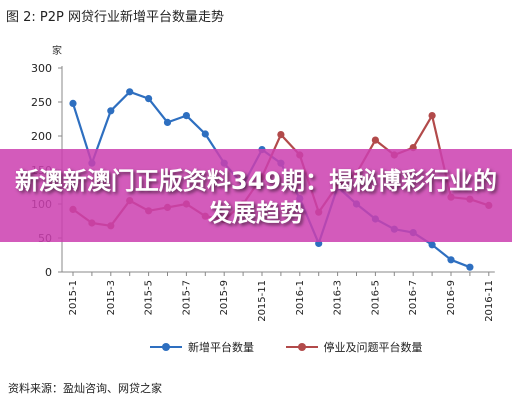  Describe the element at coordinates (73, 297) in the screenshot. I see `x-tick-label: 2015-1` at that location.